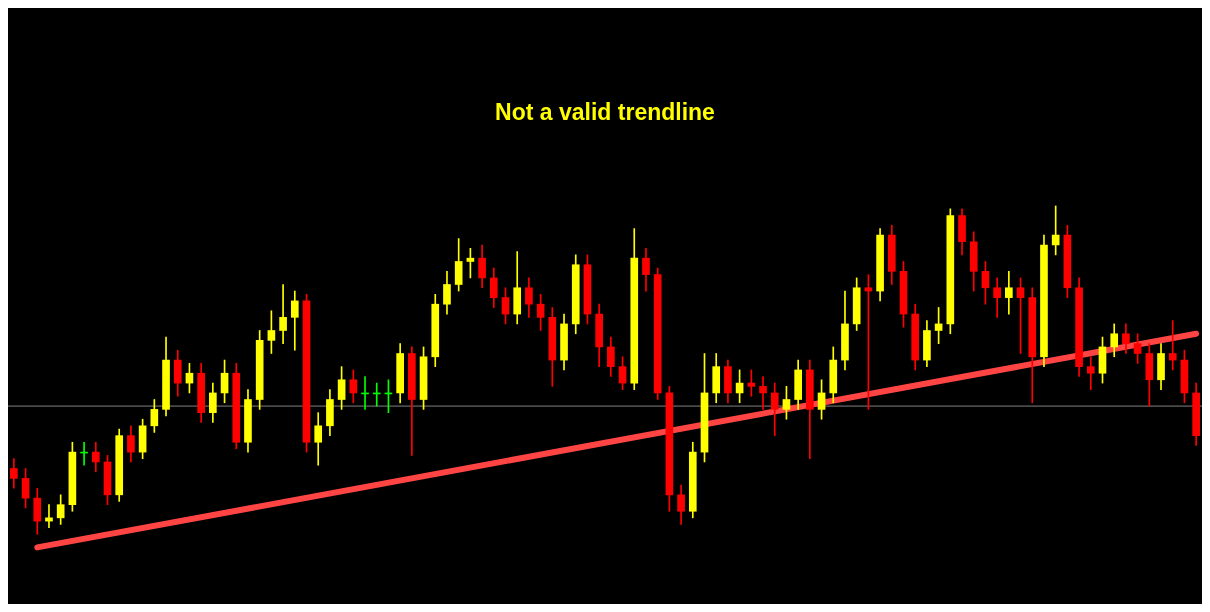 The image size is (1210, 612). Describe the element at coordinates (605, 112) in the screenshot. I see `chart-title: Not a valid trendline` at that location.